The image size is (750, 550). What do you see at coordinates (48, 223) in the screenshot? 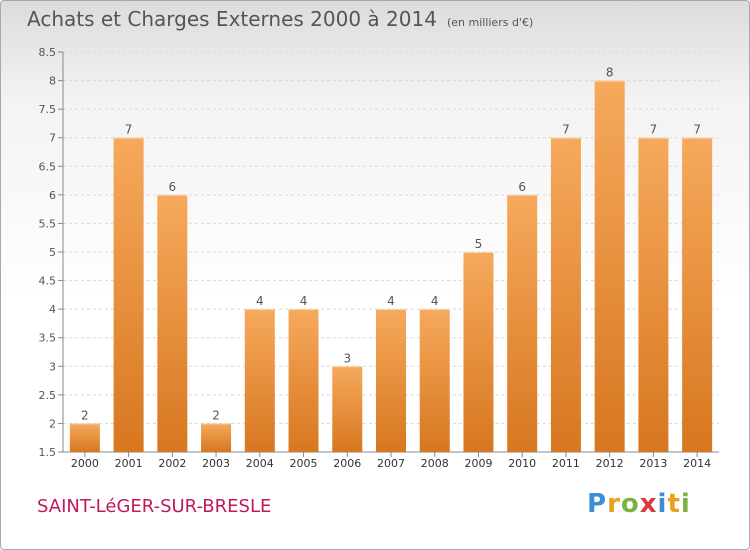
I see `y-tick-label: 5.5` at bounding box center [48, 223].